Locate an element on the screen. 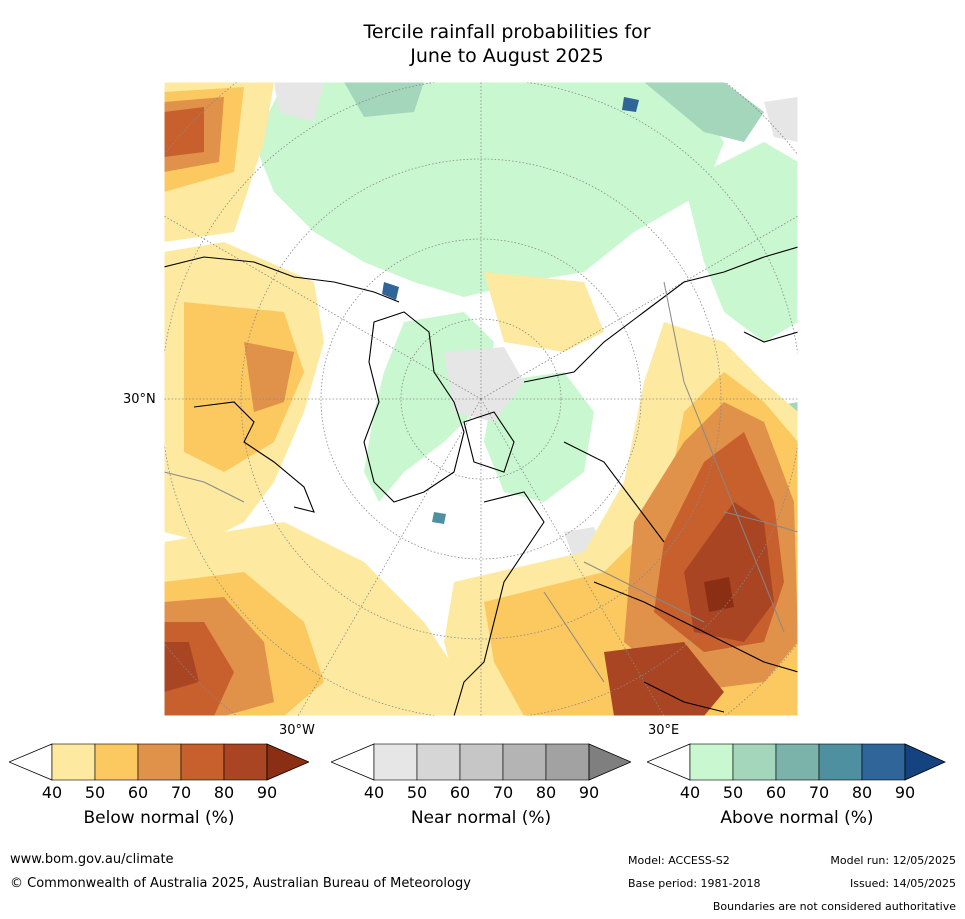  colorbar-below-normal is located at coordinates (159, 762).